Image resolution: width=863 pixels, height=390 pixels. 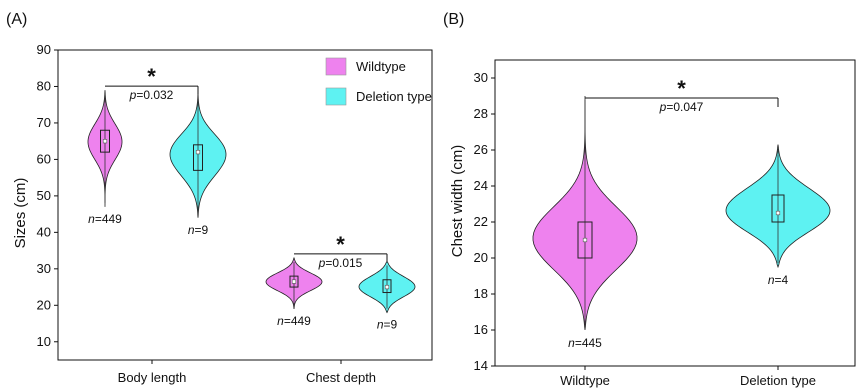 I want to click on panel-b-x-tick-label: Wildtype, so click(x=585, y=380).